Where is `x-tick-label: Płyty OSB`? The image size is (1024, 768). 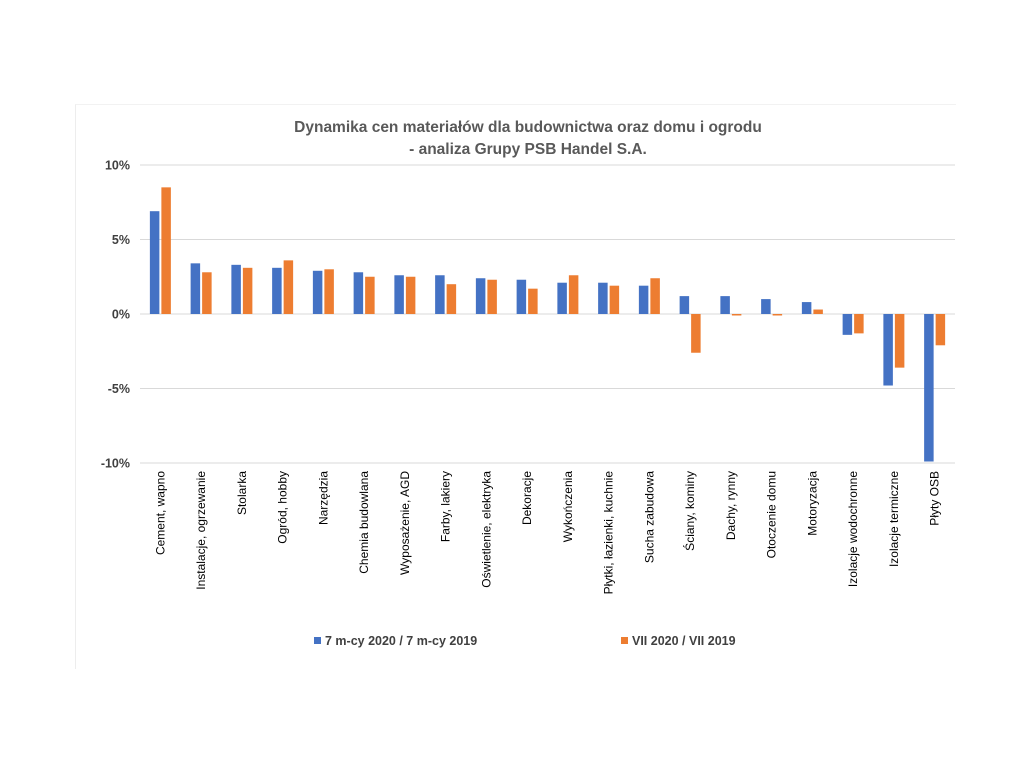 x-tick-label: Płyty OSB is located at coordinates (935, 498).